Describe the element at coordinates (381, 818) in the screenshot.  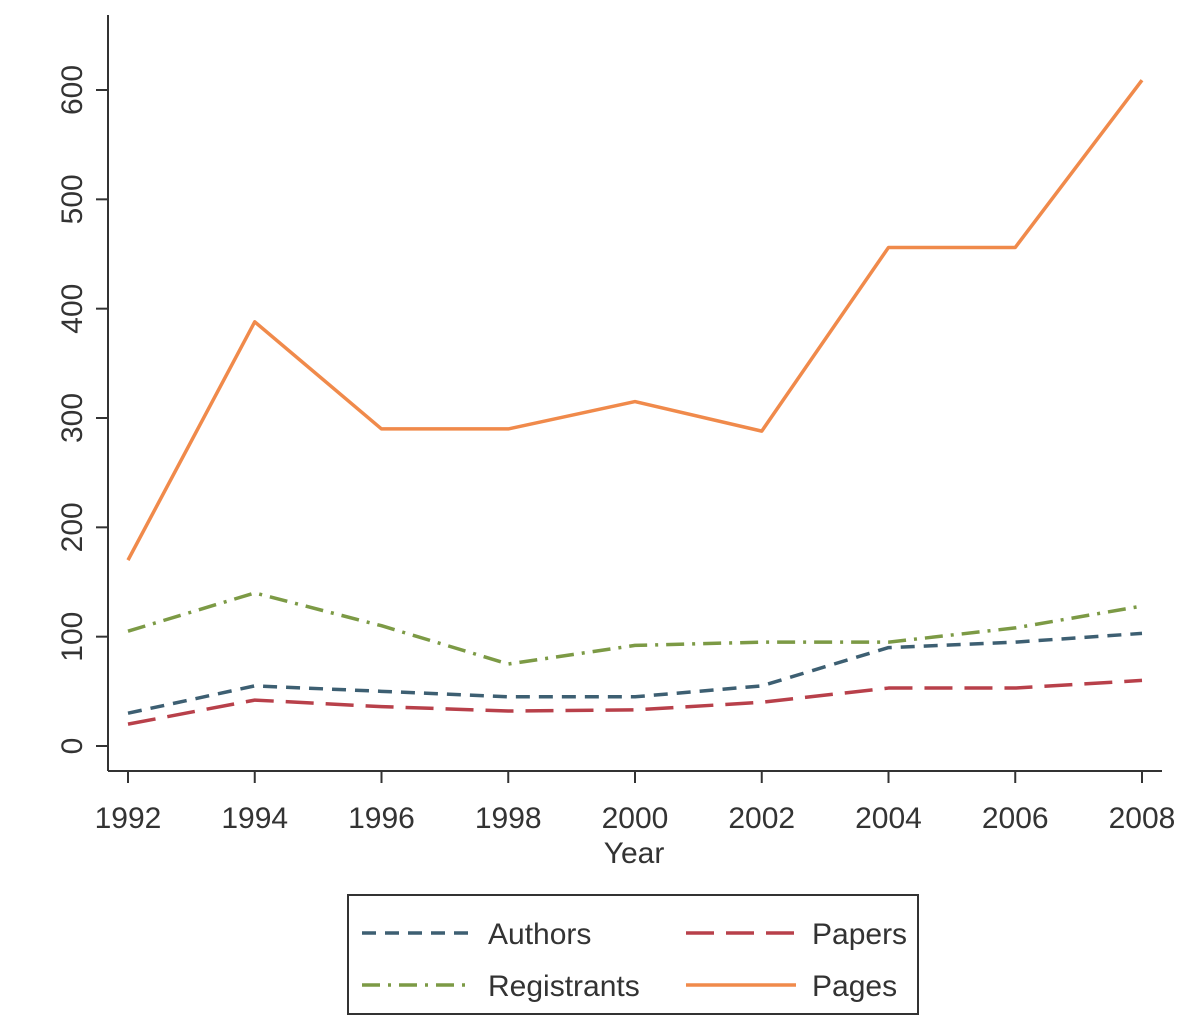
I see `x-tick-label: 1996` at that location.